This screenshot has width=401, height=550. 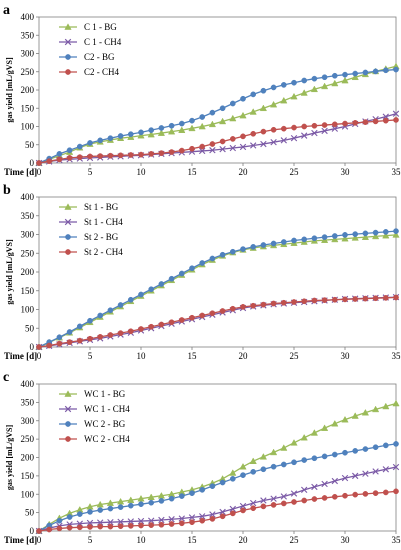 What do you see at coordinates (346, 172) in the screenshot?
I see `x-tick-label: 30` at bounding box center [346, 172].